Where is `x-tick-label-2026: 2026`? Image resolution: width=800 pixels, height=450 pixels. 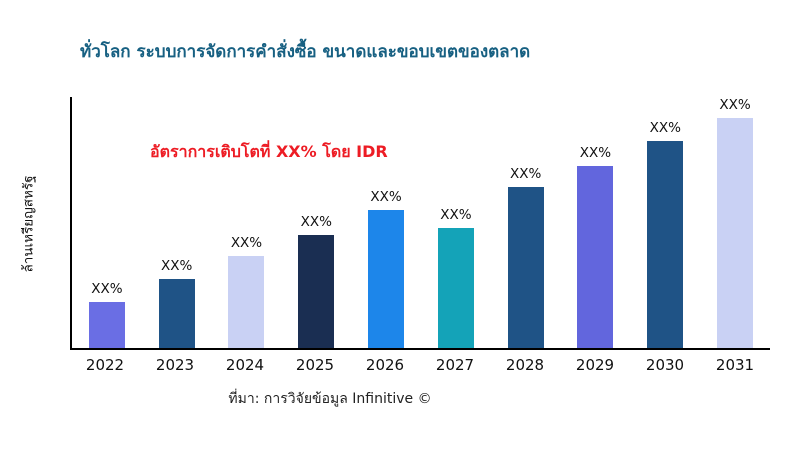
x-tick-label-2026: 2026 is located at coordinates (385, 365).